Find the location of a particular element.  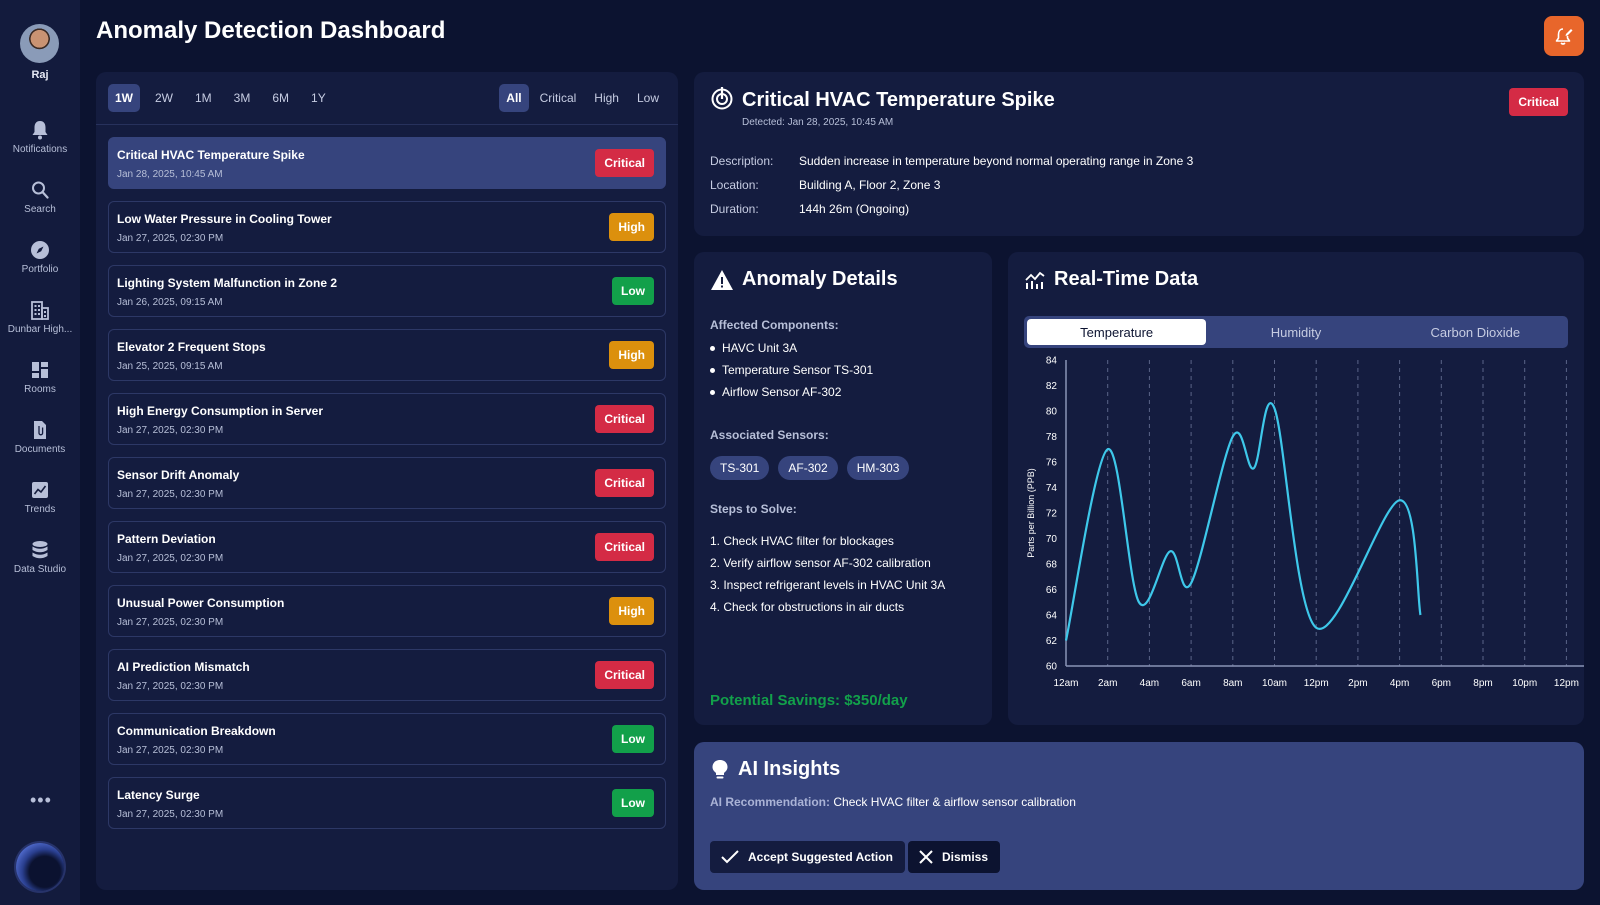

realtime-header: Real-Time Data is located at coordinates (1111, 279).